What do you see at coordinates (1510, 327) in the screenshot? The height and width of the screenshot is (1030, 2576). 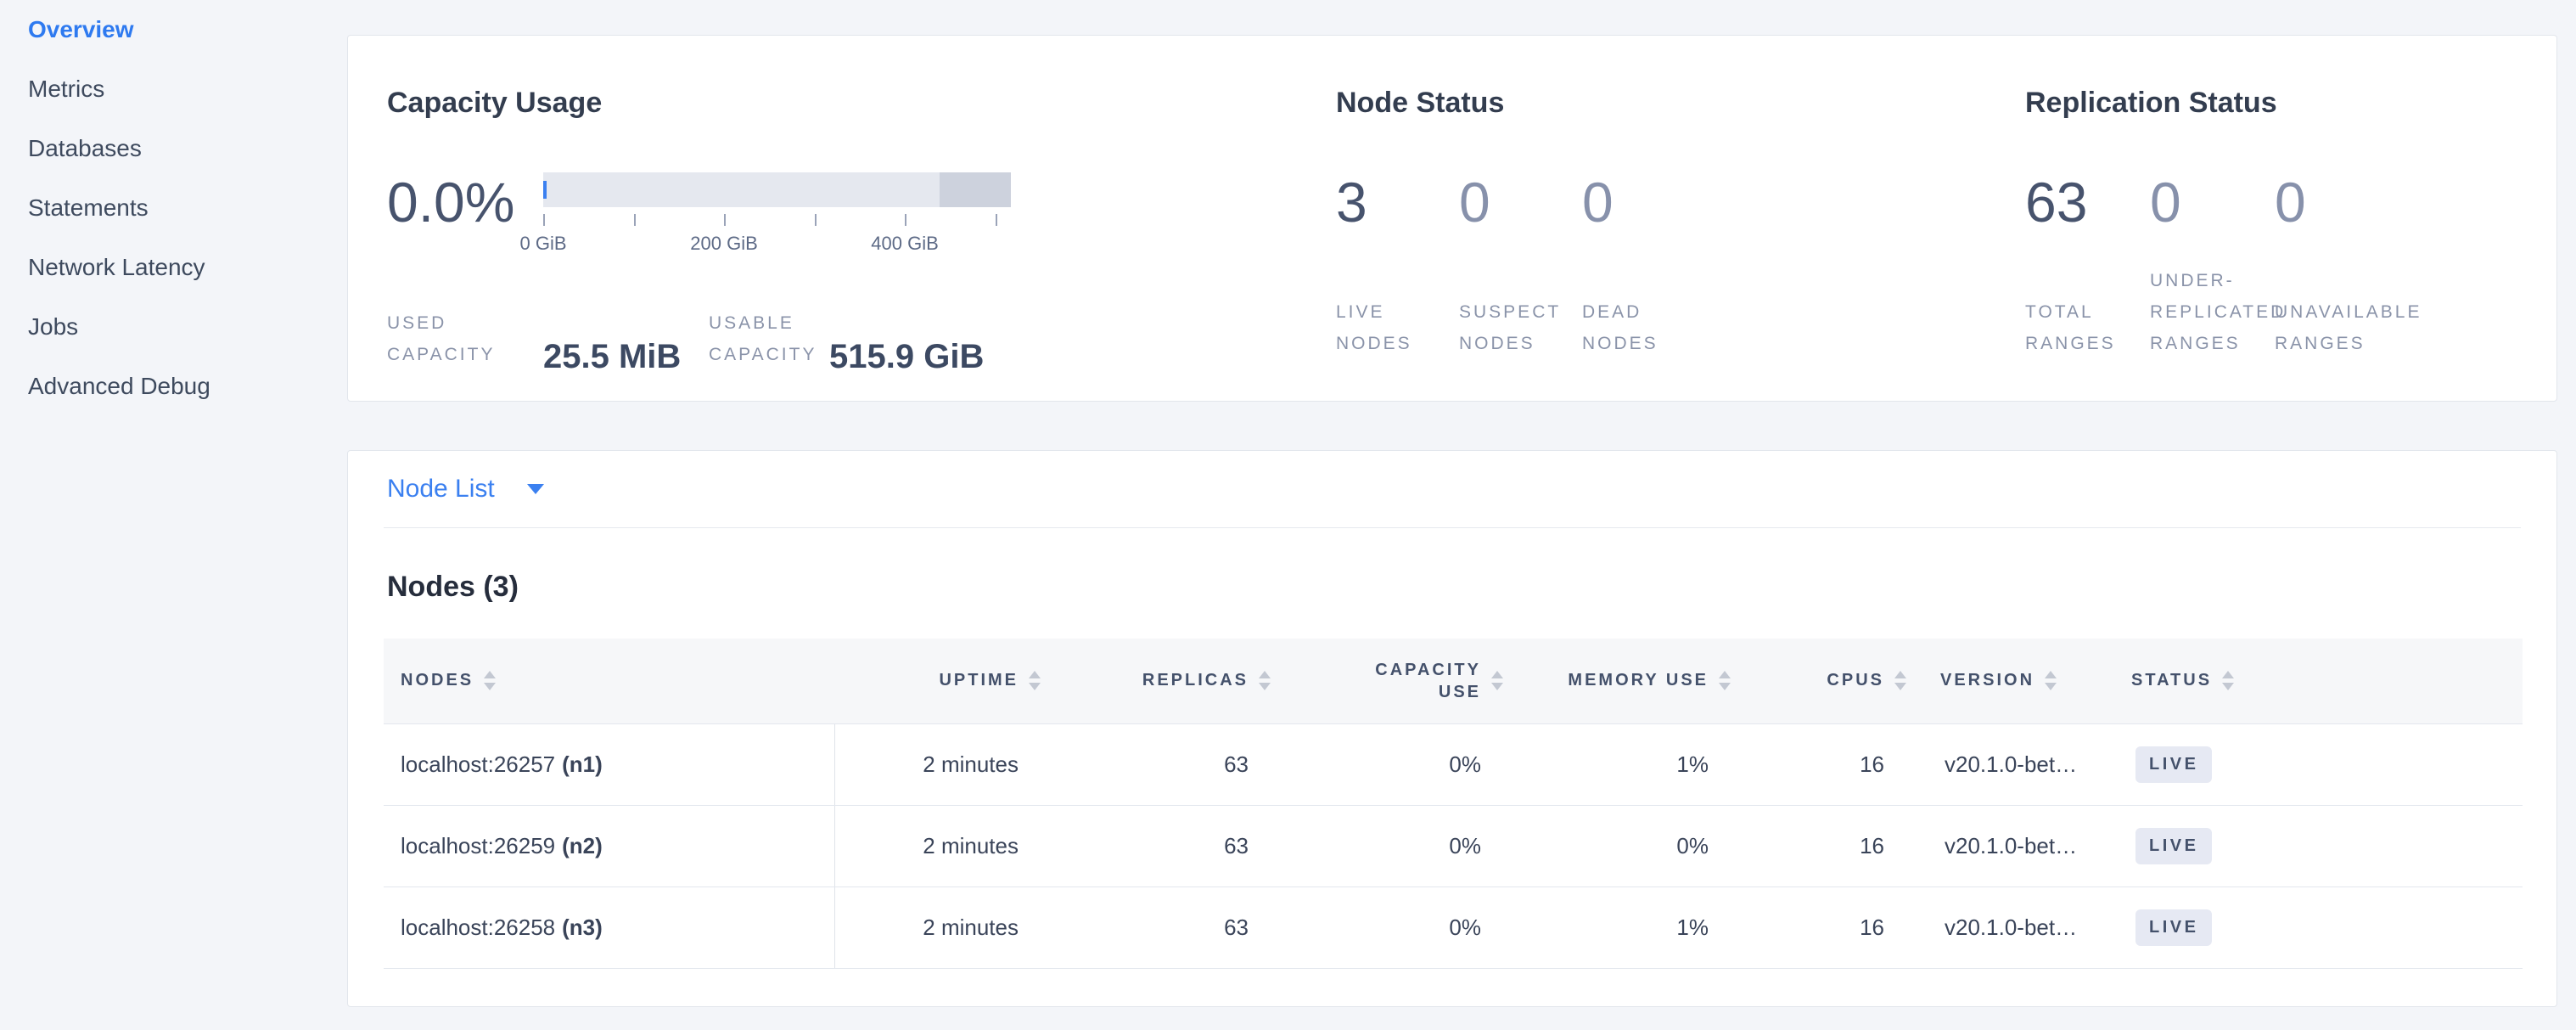 I see `suspect-nodes-label: SUSPECT NODES` at bounding box center [1510, 327].